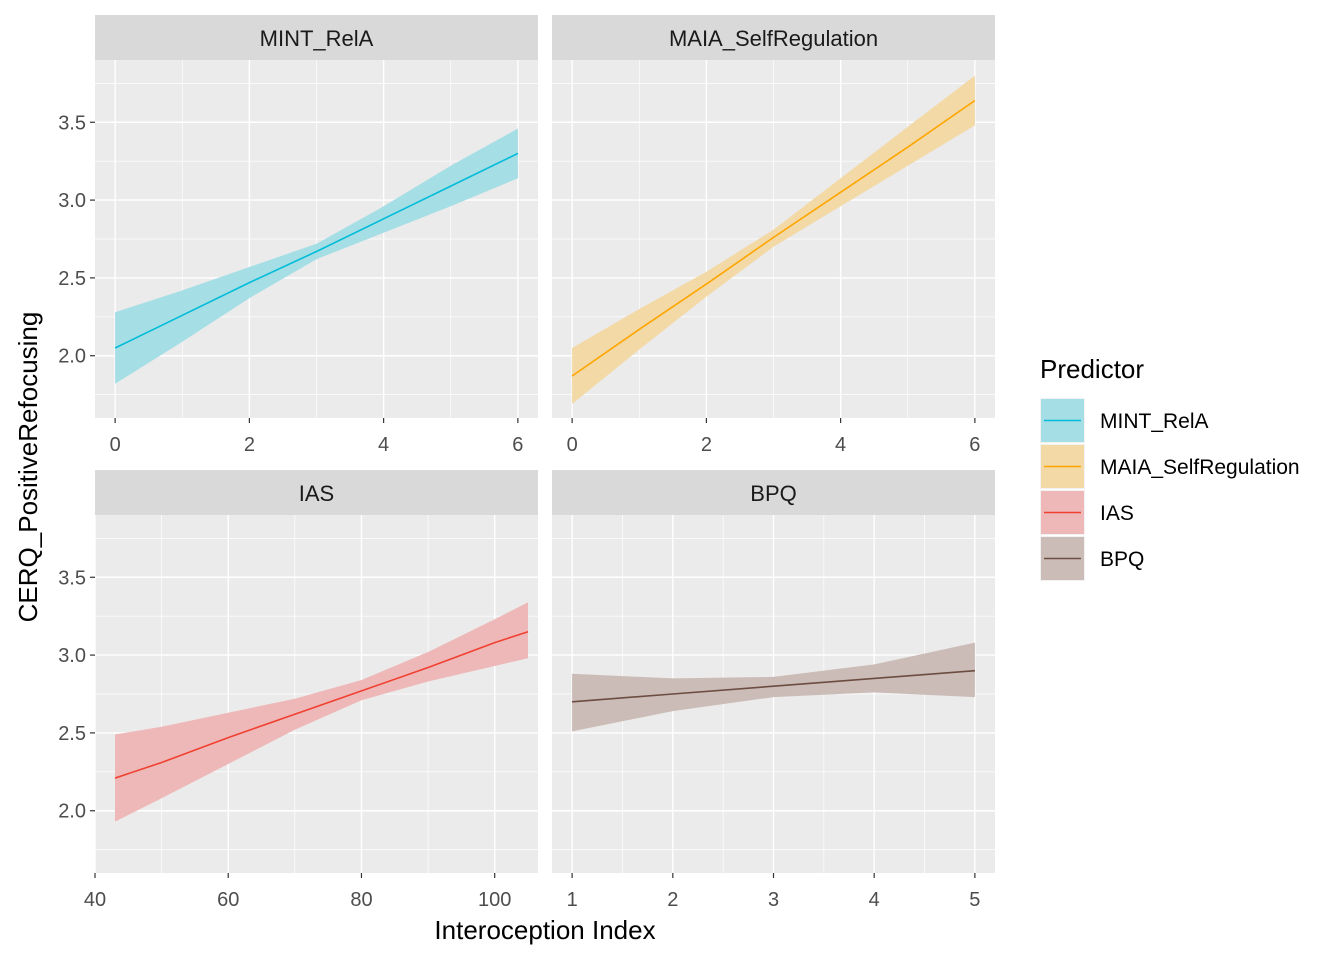  Describe the element at coordinates (572, 900) in the screenshot. I see `x-tick-label: 1` at that location.